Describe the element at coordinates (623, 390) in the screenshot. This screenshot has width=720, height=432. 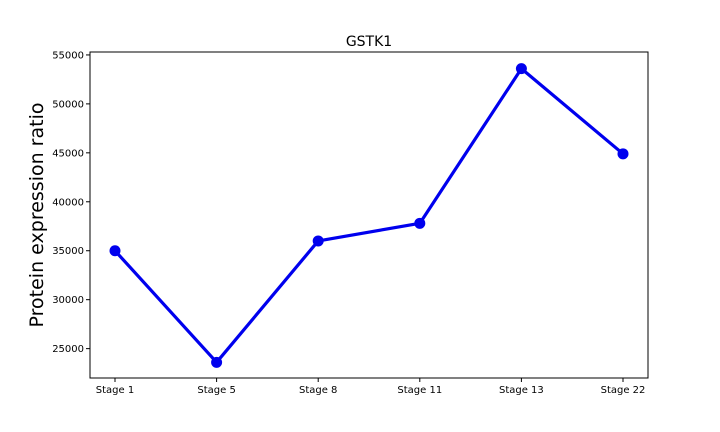
I see `x-tick-label: Stage 22` at that location.